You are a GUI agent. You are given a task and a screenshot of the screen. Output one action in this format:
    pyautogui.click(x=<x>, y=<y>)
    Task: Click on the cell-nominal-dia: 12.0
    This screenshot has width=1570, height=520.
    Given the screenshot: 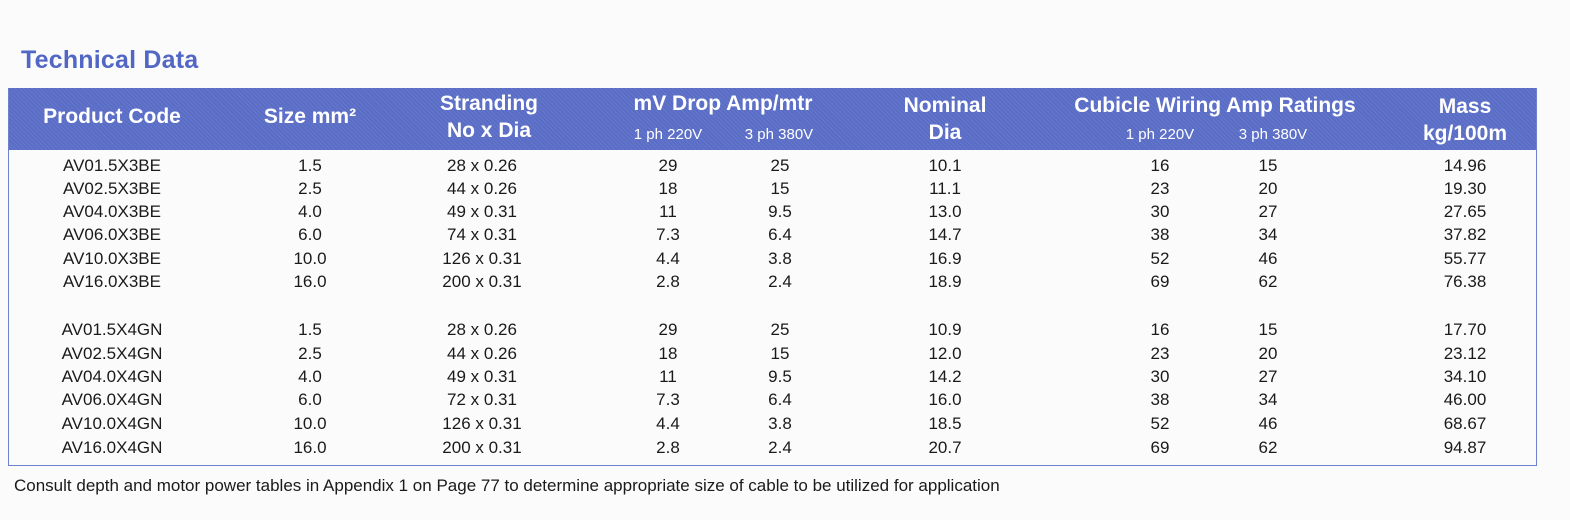 What is the action you would take?
    pyautogui.click(x=945, y=353)
    